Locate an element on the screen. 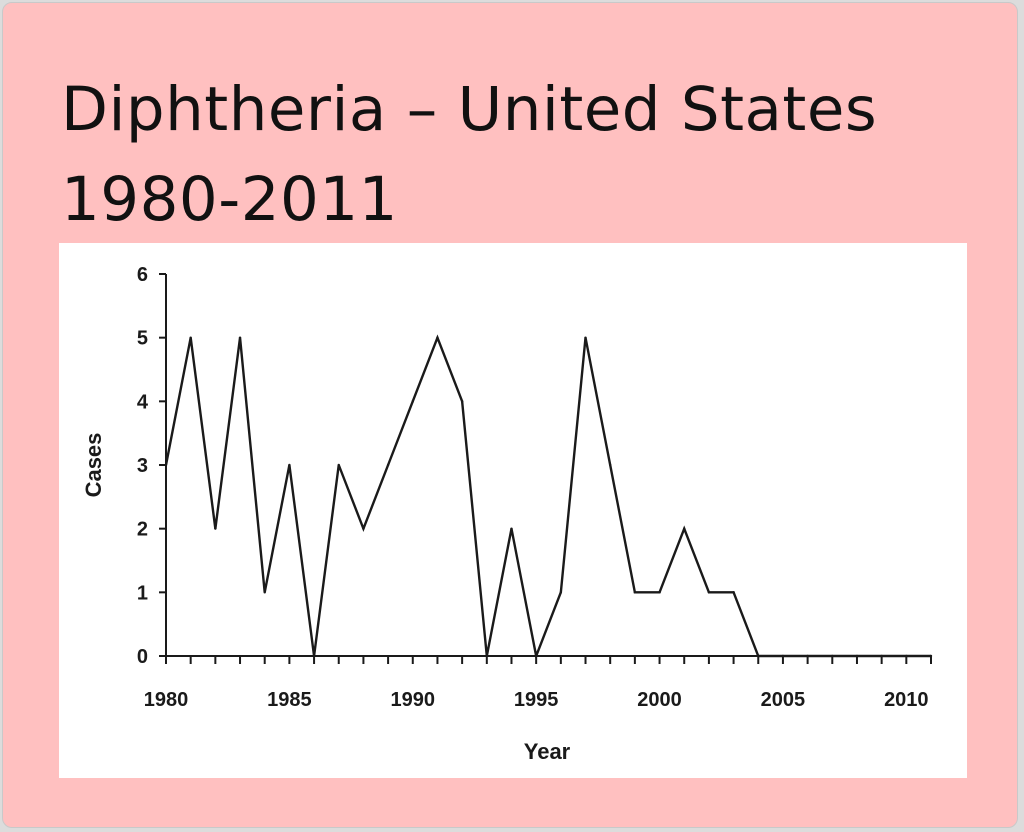 This screenshot has width=1024, height=832. x-tick-label: 2010 is located at coordinates (906, 700).